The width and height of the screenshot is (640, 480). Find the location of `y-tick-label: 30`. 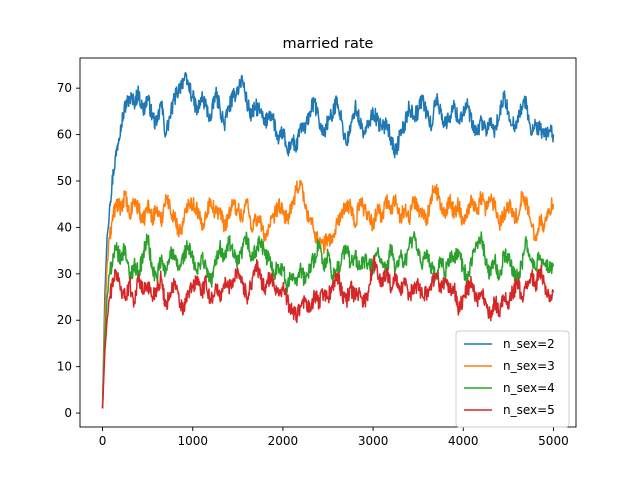

y-tick-label: 30 is located at coordinates (64, 274).